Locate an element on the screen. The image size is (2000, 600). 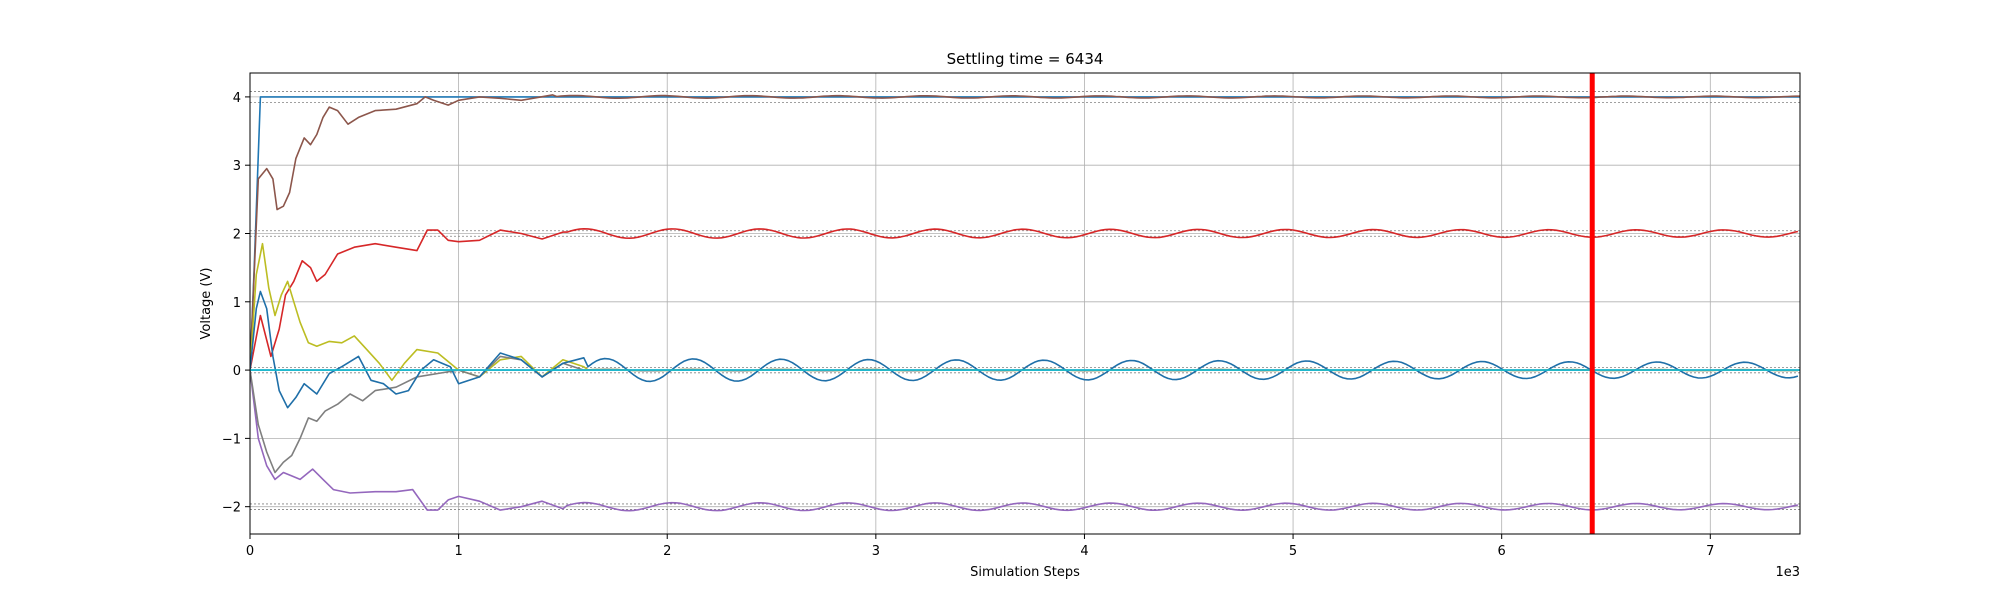
y-tick-label: 3 is located at coordinates (237, 166).